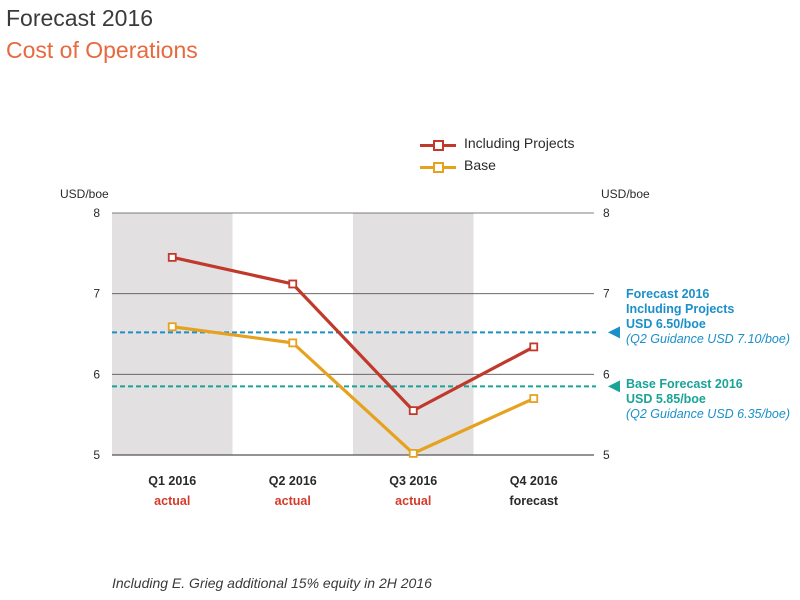 The height and width of the screenshot is (600, 800). What do you see at coordinates (534, 481) in the screenshot?
I see `x-category-label: Q4 2016` at bounding box center [534, 481].